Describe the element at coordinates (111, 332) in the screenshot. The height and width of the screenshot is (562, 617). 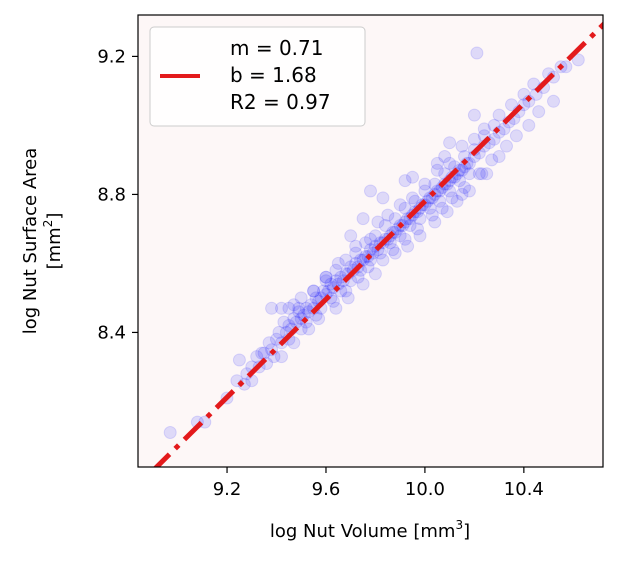
I see `y-tick-label: 8.4` at that location.